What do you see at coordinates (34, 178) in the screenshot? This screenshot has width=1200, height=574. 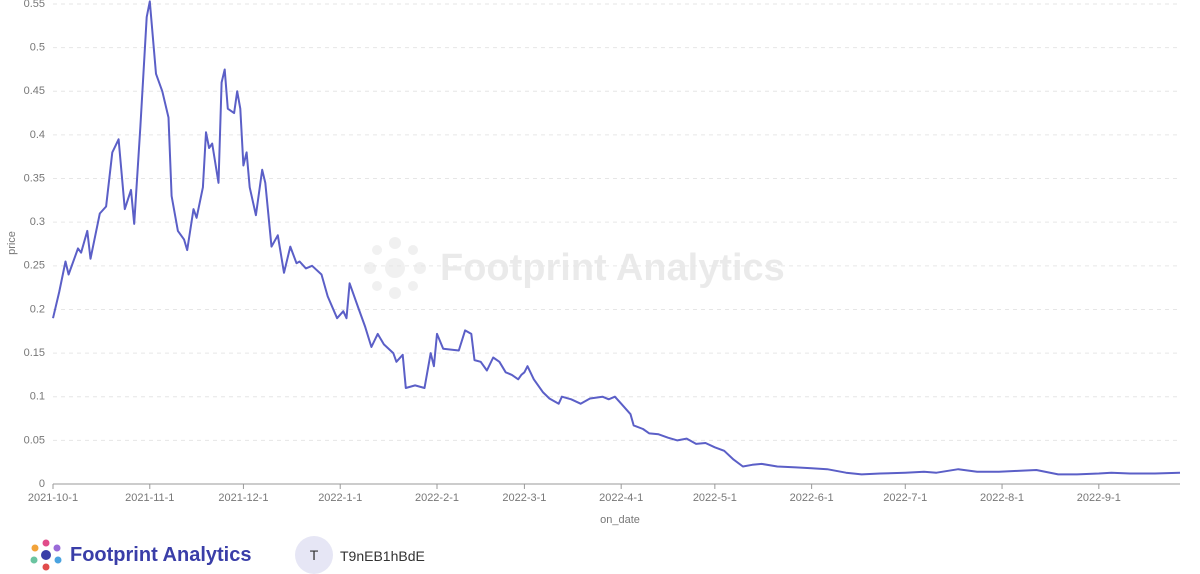 I see `y-tick-label: 0.35` at bounding box center [34, 178].